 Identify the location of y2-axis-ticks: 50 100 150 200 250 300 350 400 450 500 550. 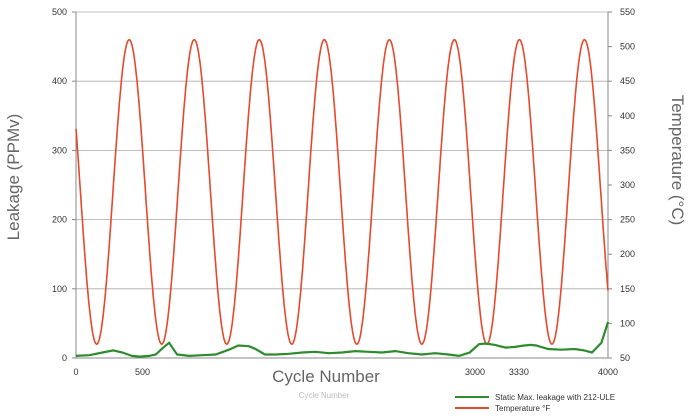
(621, 185).